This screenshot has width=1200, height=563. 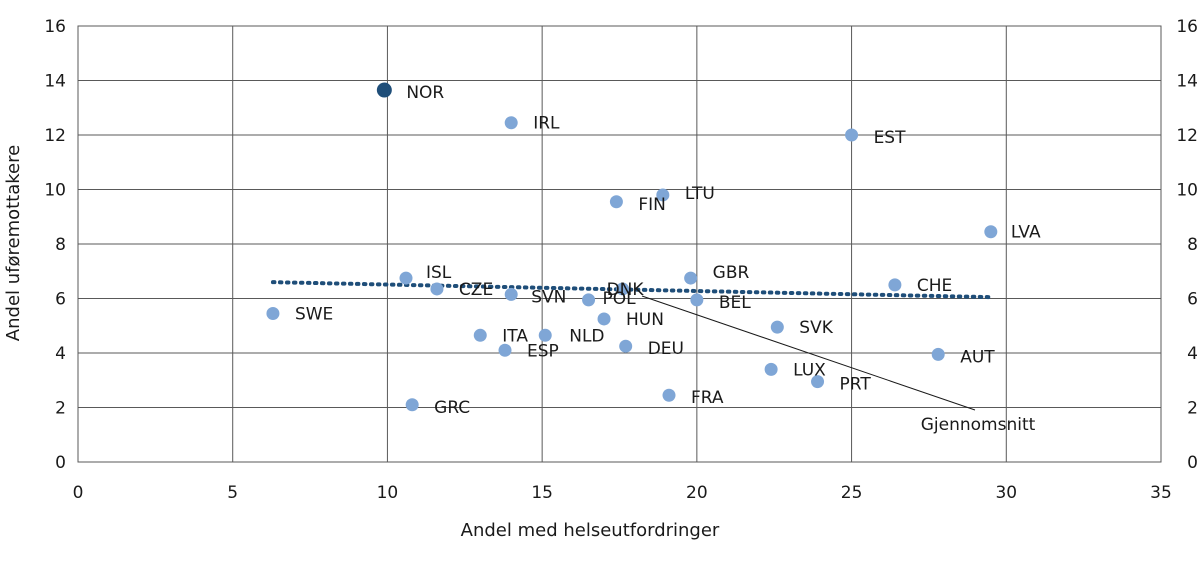 I want to click on data-point-ltu, so click(x=663, y=195).